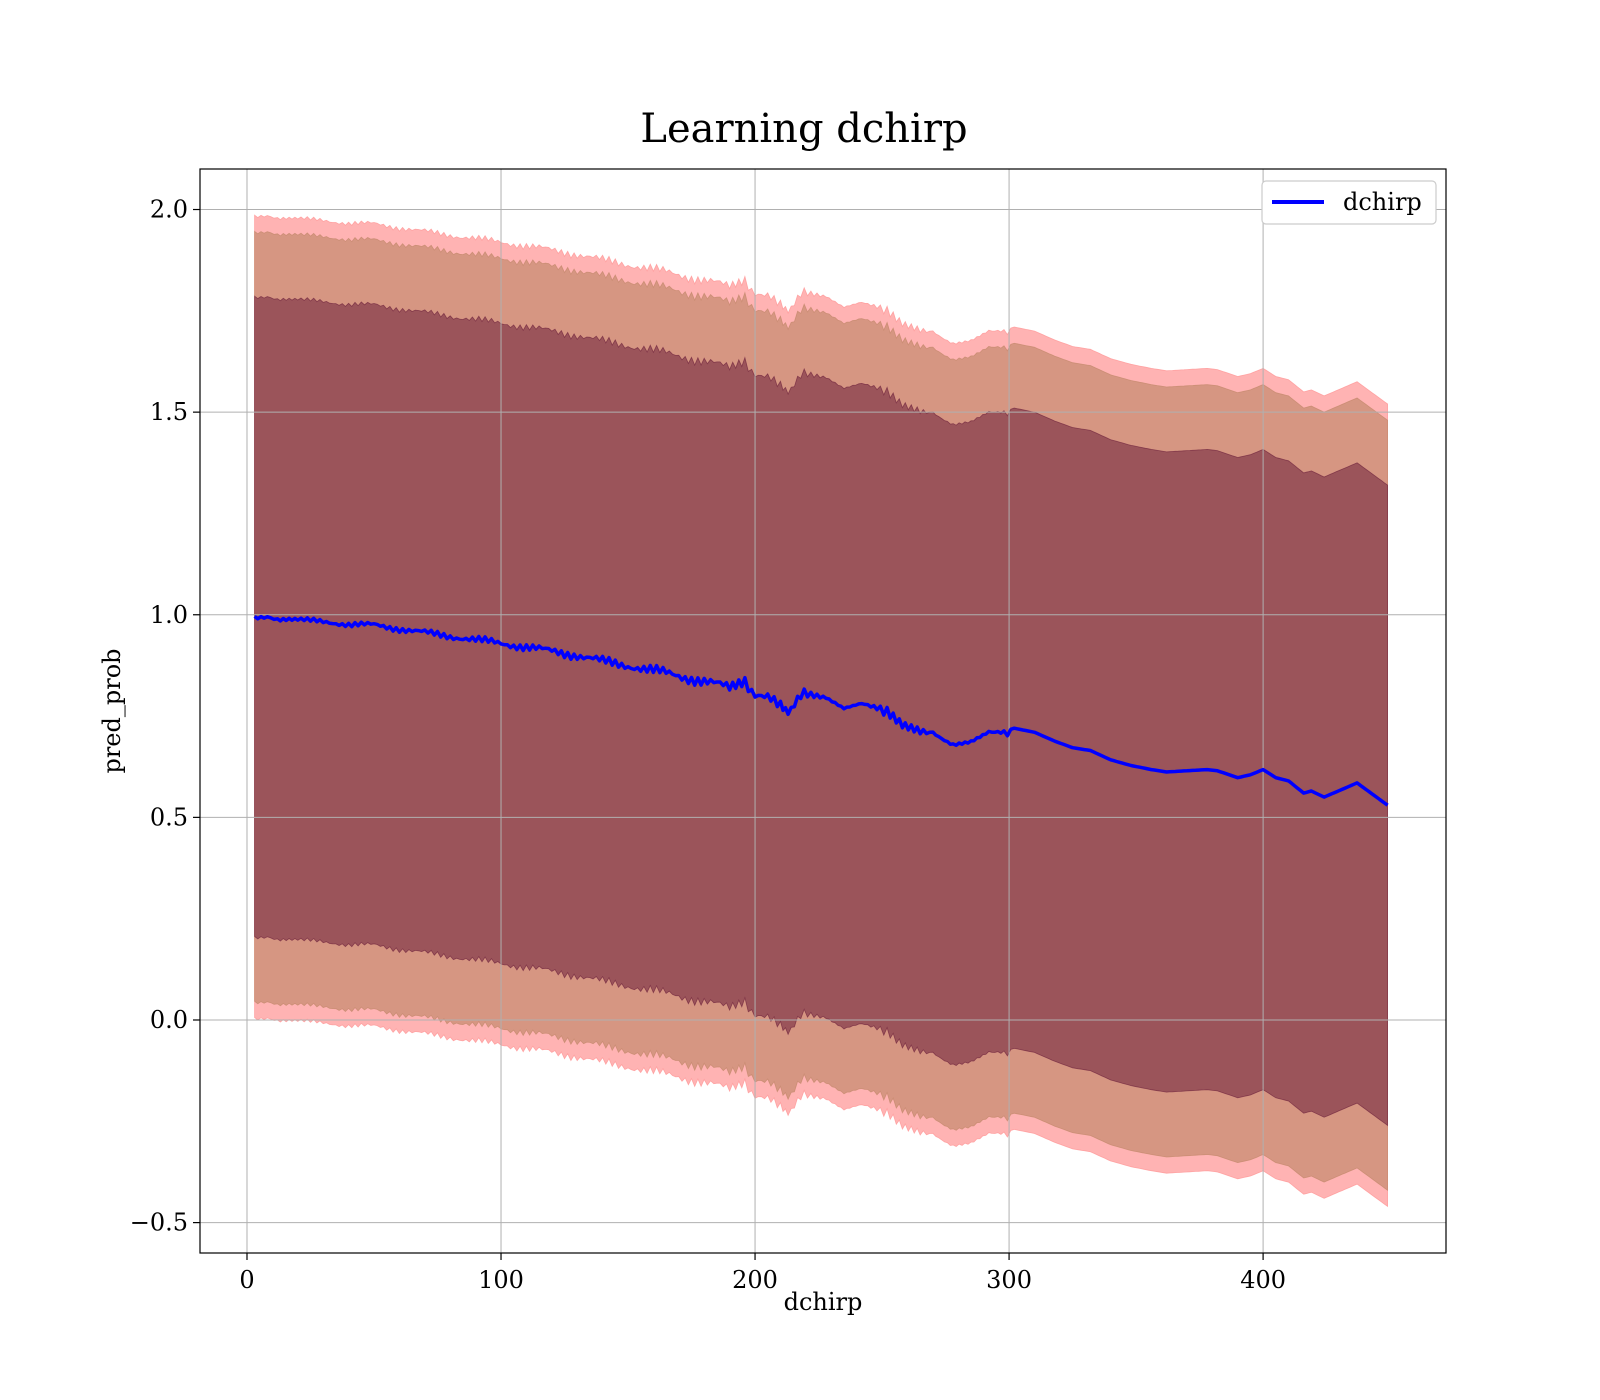 This screenshot has width=1600, height=1400. Describe the element at coordinates (169, 817) in the screenshot. I see `y-tick-label-2: 0.5` at that location.